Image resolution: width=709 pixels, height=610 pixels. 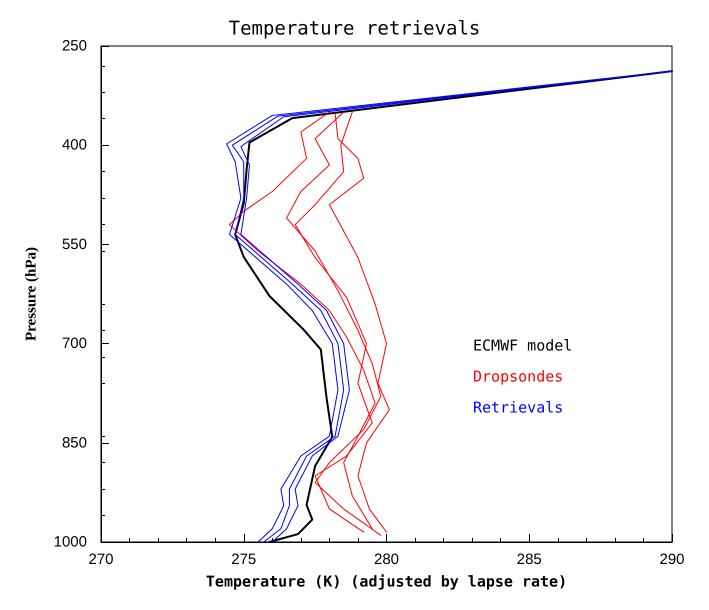 What do you see at coordinates (518, 407) in the screenshot?
I see `text: Retrievals` at bounding box center [518, 407].